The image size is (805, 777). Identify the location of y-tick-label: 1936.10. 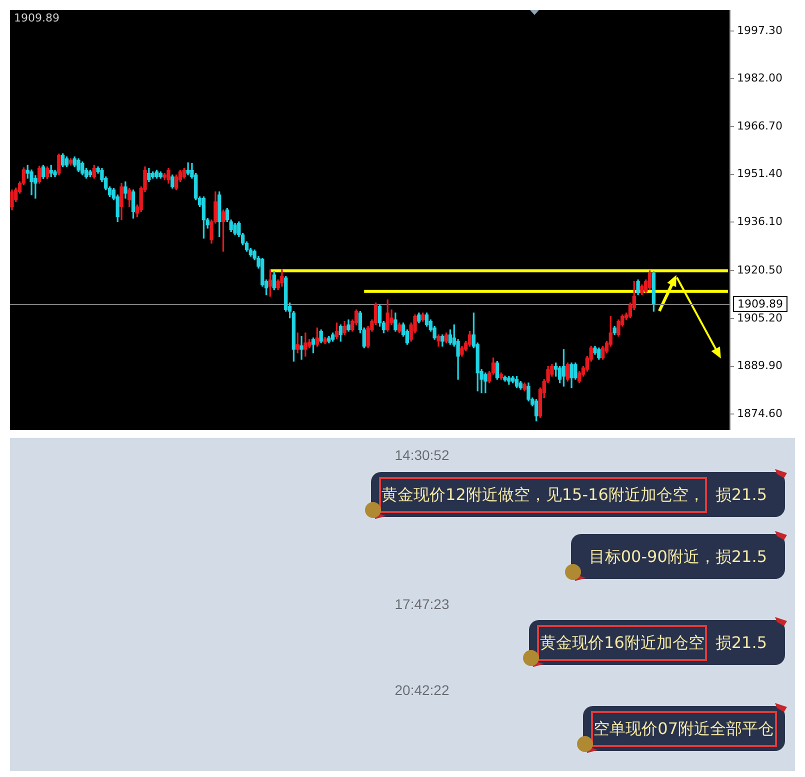
(759, 221).